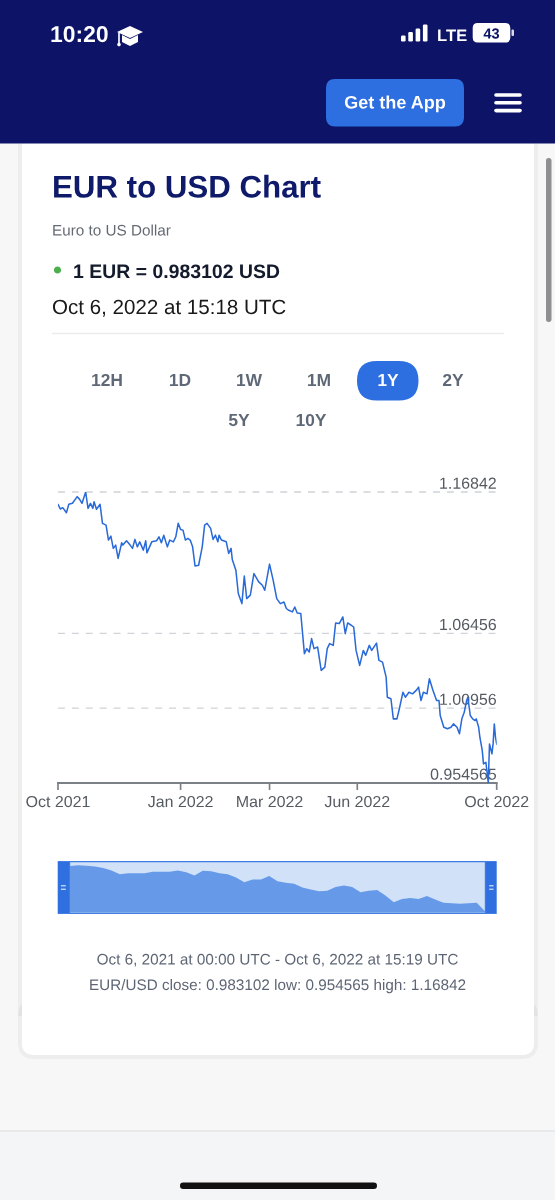  Describe the element at coordinates (58, 801) in the screenshot. I see `x-tick-label: Oct 2021` at that location.